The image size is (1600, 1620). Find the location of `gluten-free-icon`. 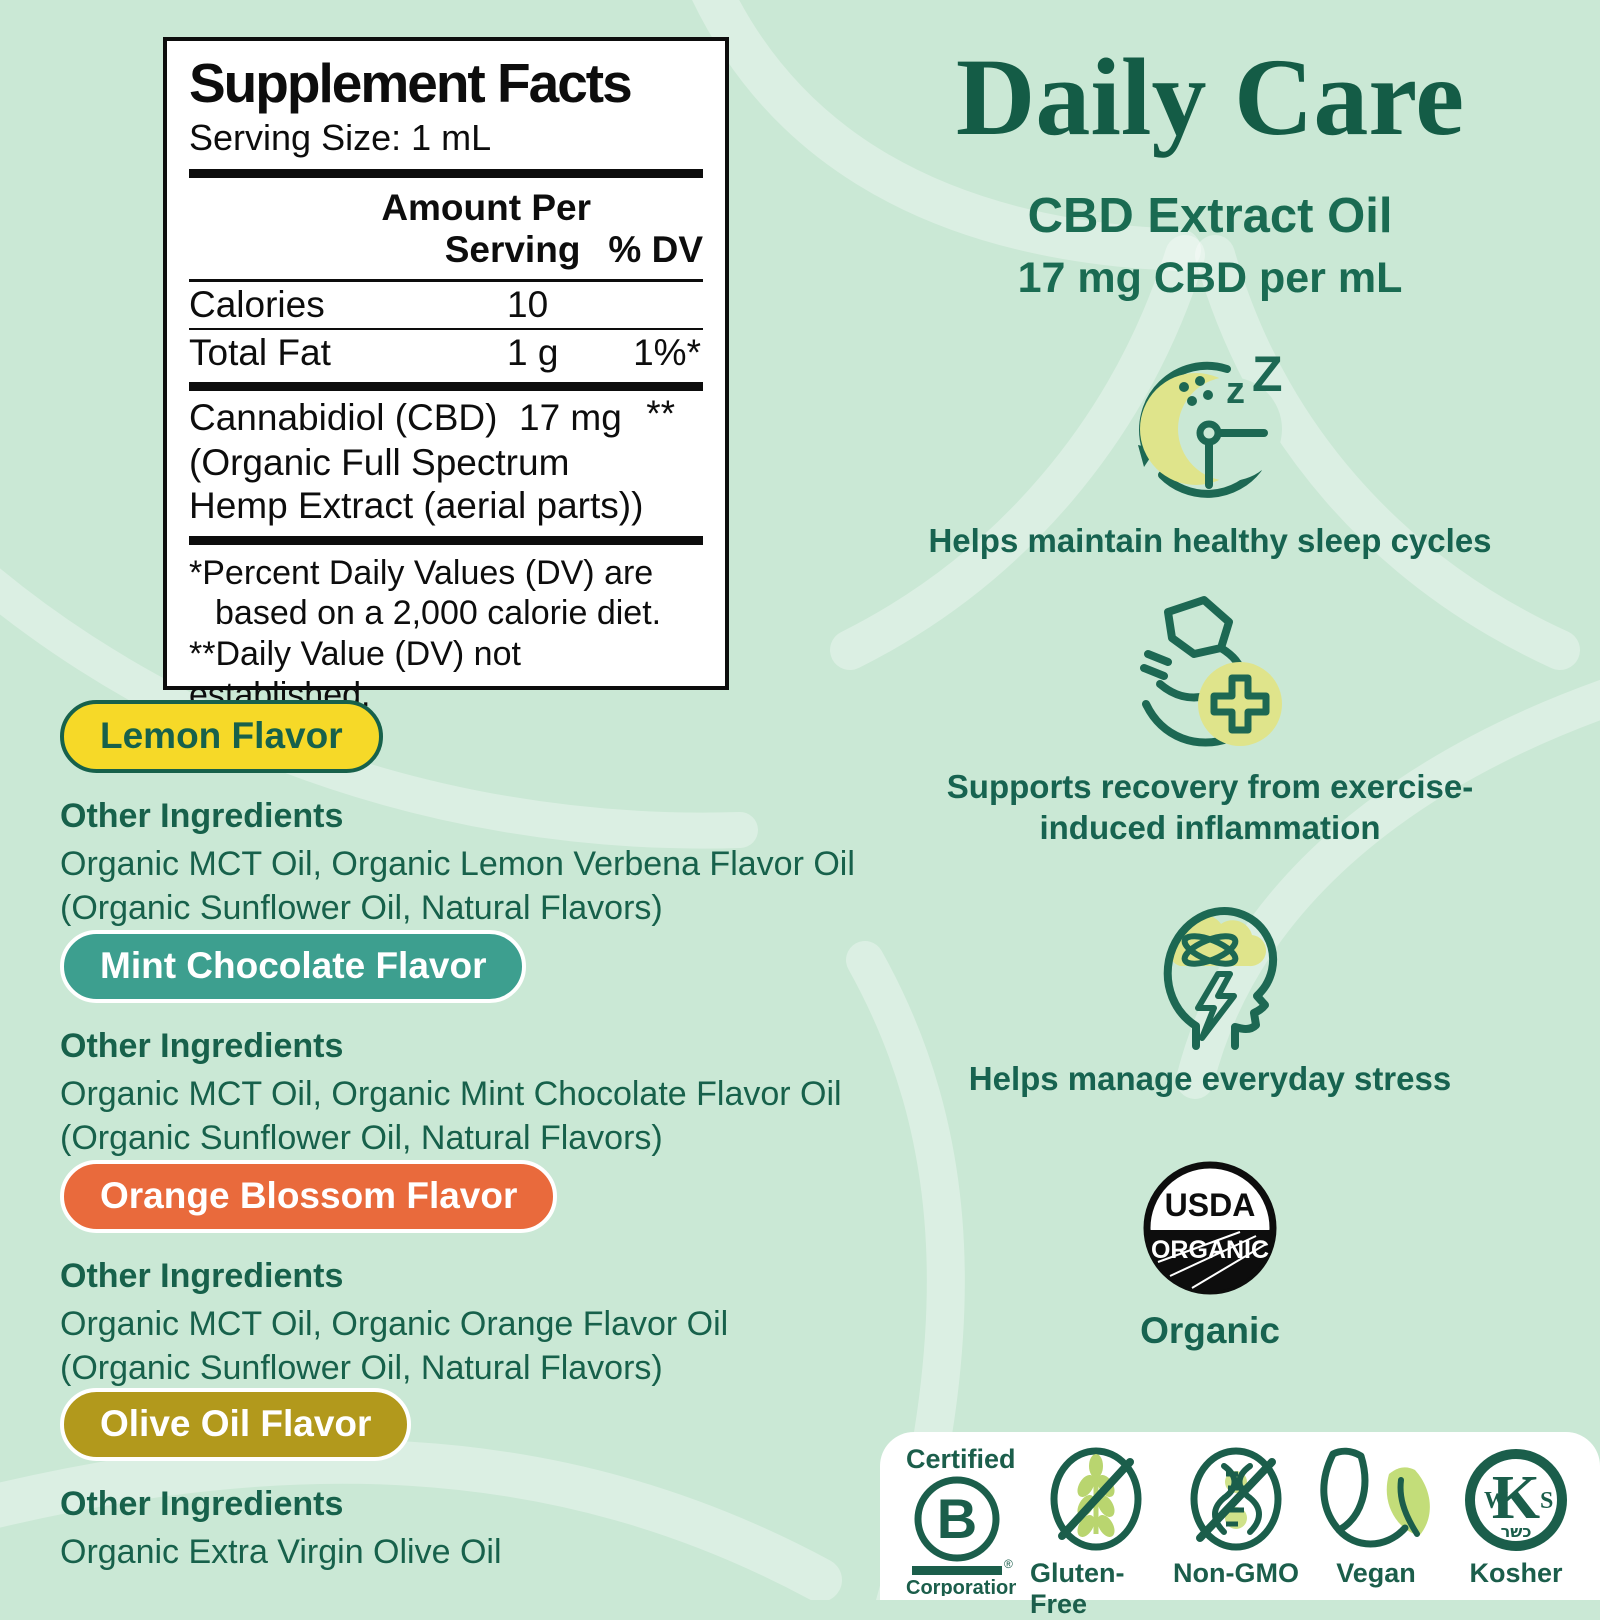

gluten-free-icon is located at coordinates (1096, 1499).